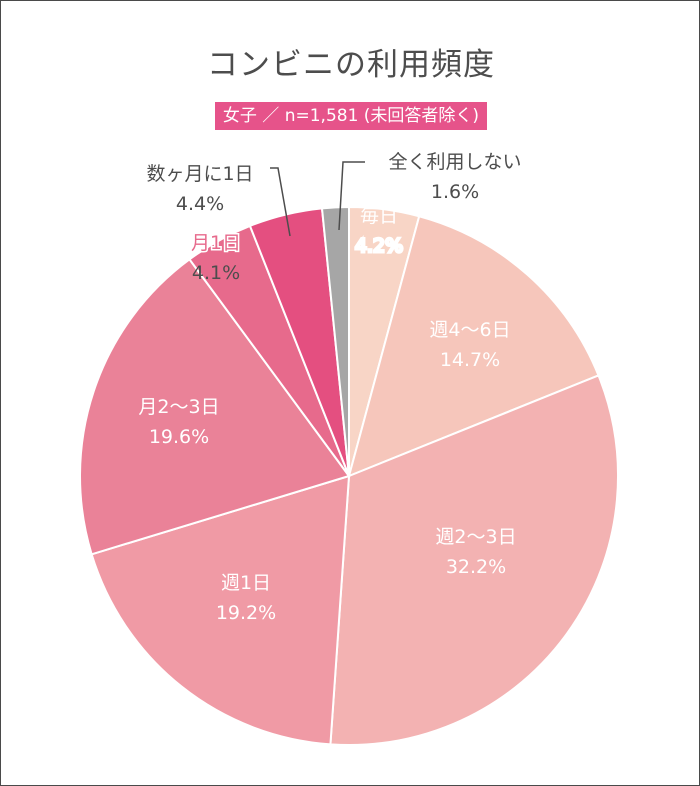 The image size is (700, 786). I want to click on slice-label-6: 月1日, so click(216, 243).